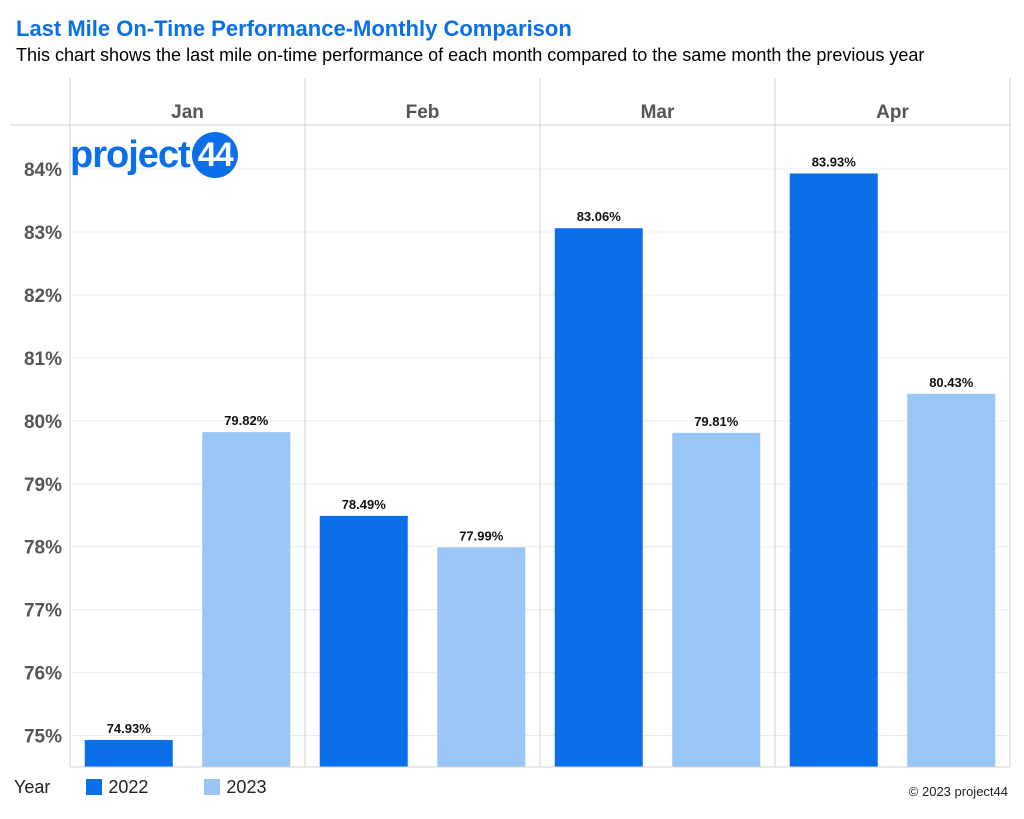  What do you see at coordinates (43, 170) in the screenshot?
I see `y-tick-label: 84%` at bounding box center [43, 170].